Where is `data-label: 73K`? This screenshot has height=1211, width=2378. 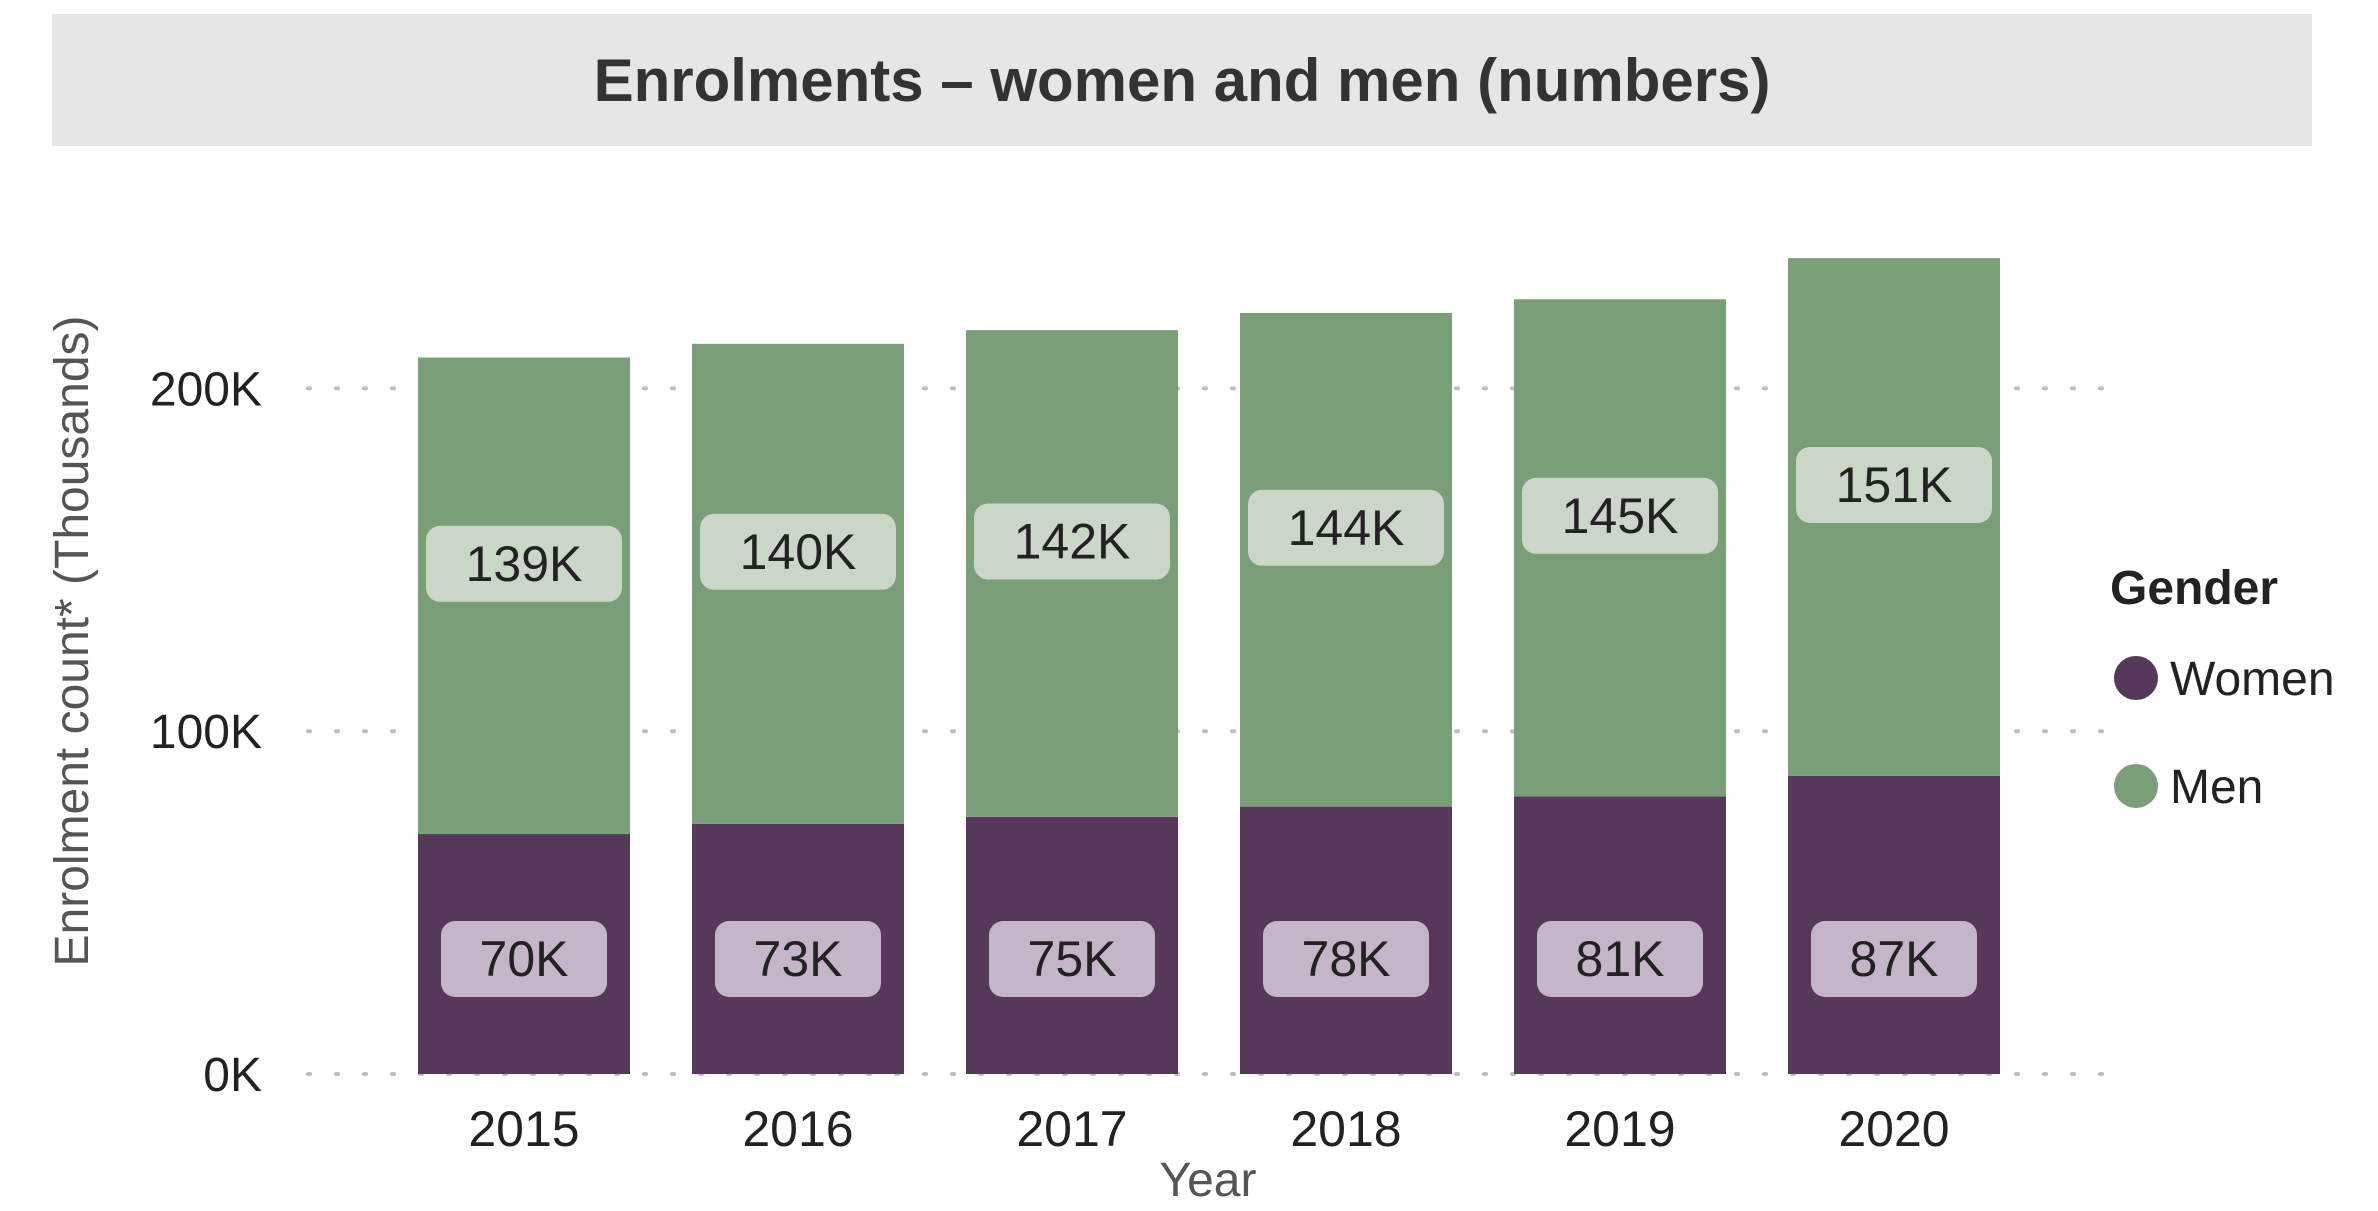 data-label: 73K is located at coordinates (798, 959).